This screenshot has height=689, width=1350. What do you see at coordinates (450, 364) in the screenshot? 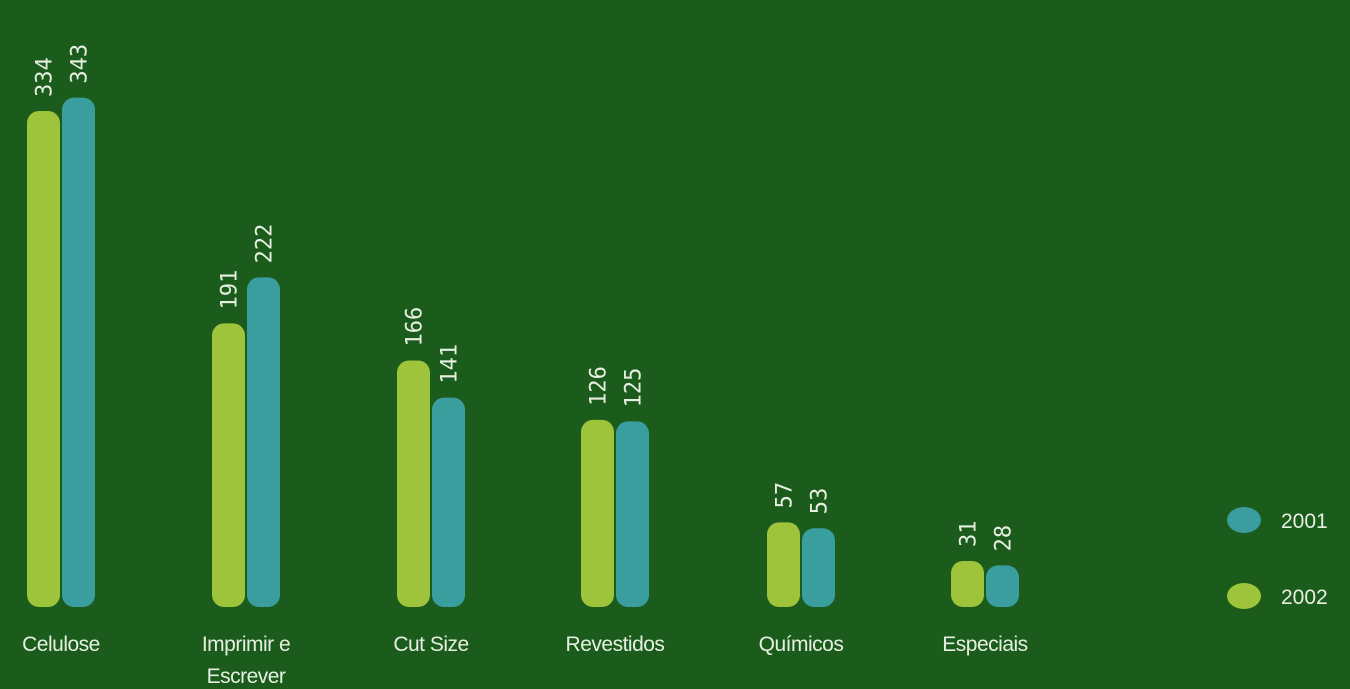
I see `value-label-2001-2: 141` at bounding box center [450, 364].